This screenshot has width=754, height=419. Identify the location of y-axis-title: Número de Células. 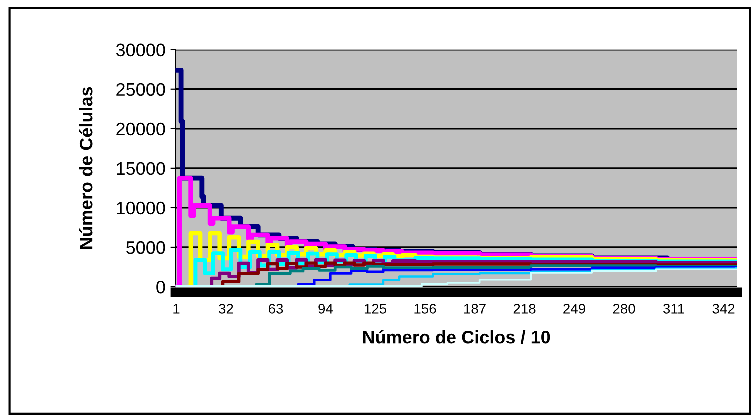
(86, 168).